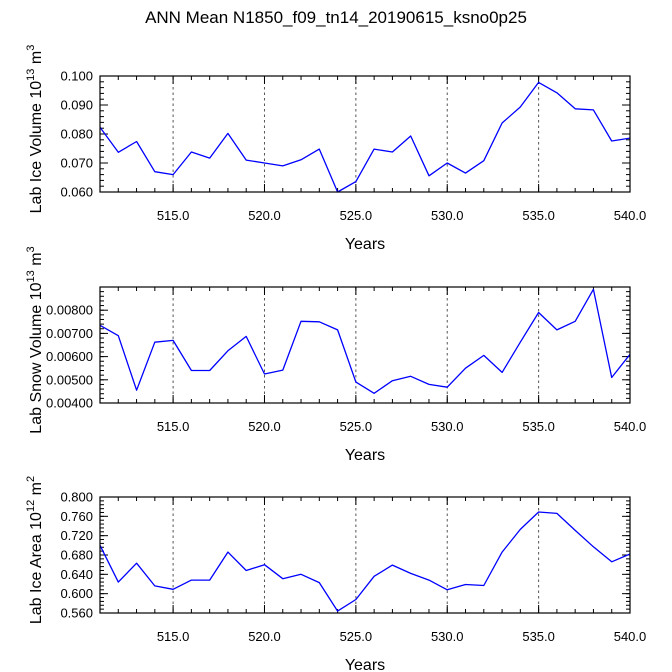 The width and height of the screenshot is (672, 672). Describe the element at coordinates (76, 593) in the screenshot. I see `y-tick-label: 0.600` at that location.